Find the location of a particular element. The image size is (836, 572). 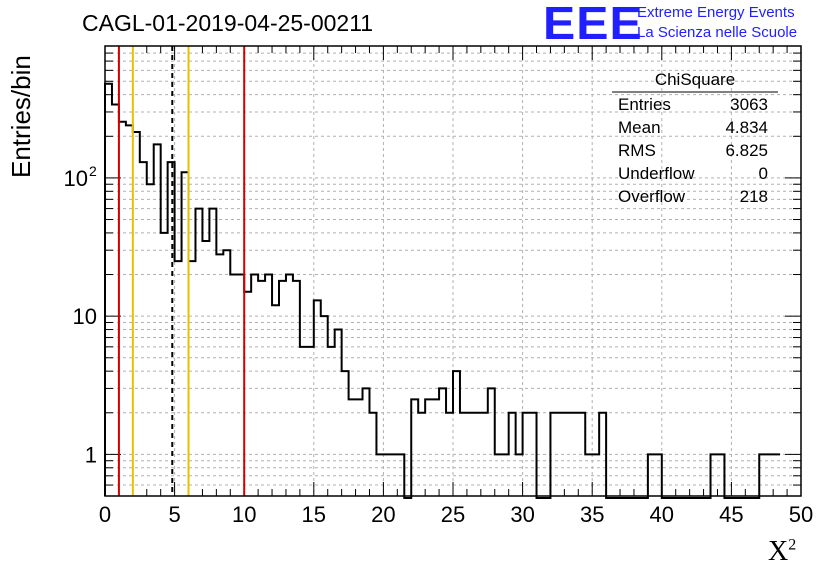

stats-row-value: 3063 is located at coordinates (749, 104).